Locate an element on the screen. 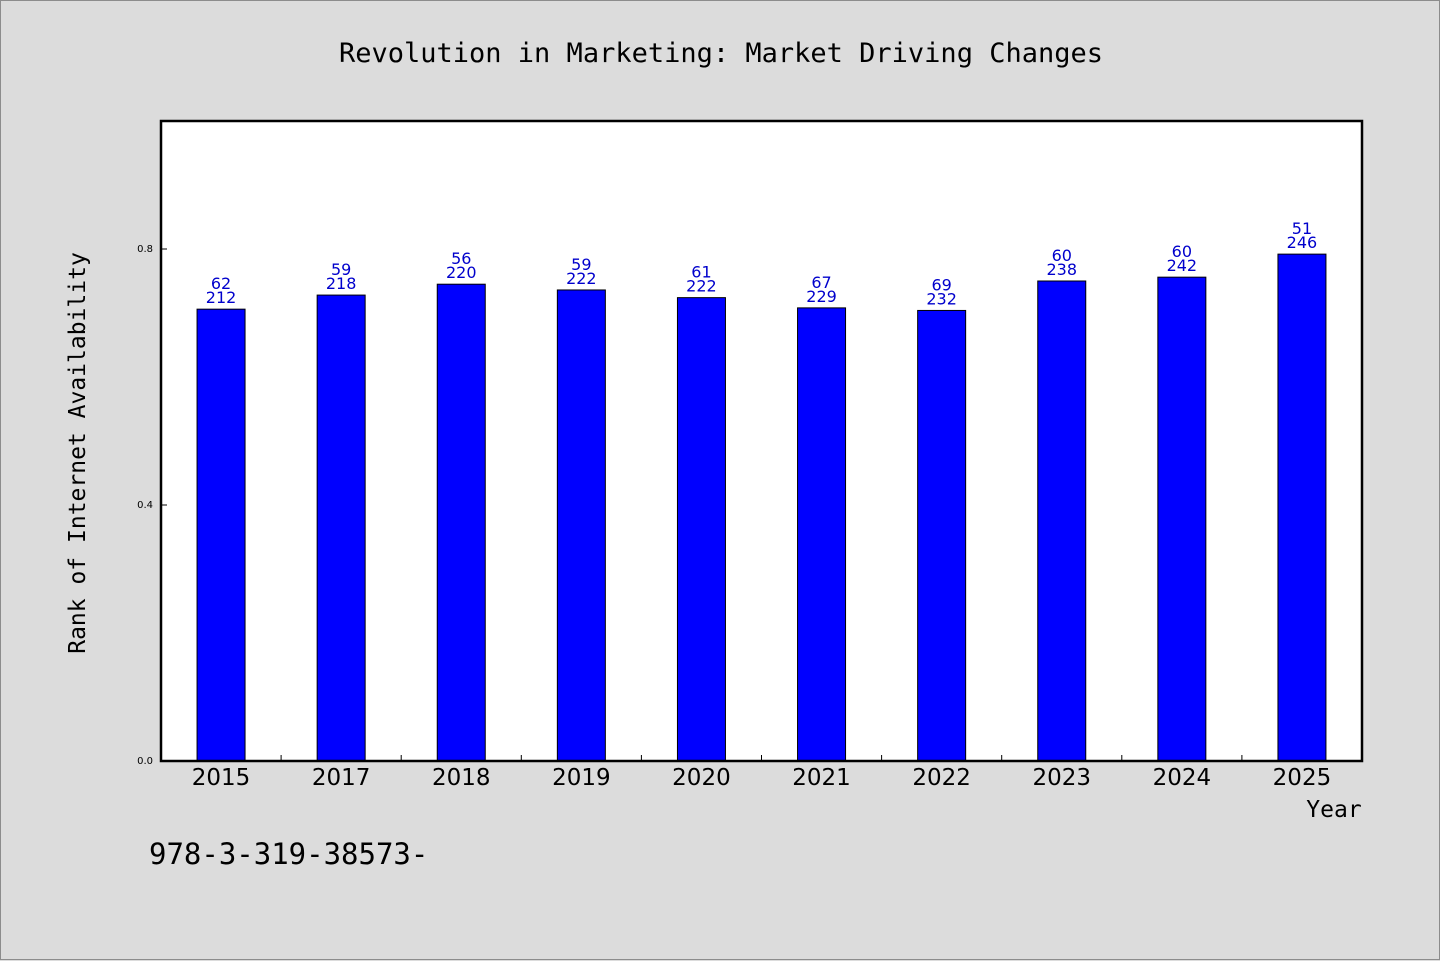  bar-2021 is located at coordinates (822, 534).